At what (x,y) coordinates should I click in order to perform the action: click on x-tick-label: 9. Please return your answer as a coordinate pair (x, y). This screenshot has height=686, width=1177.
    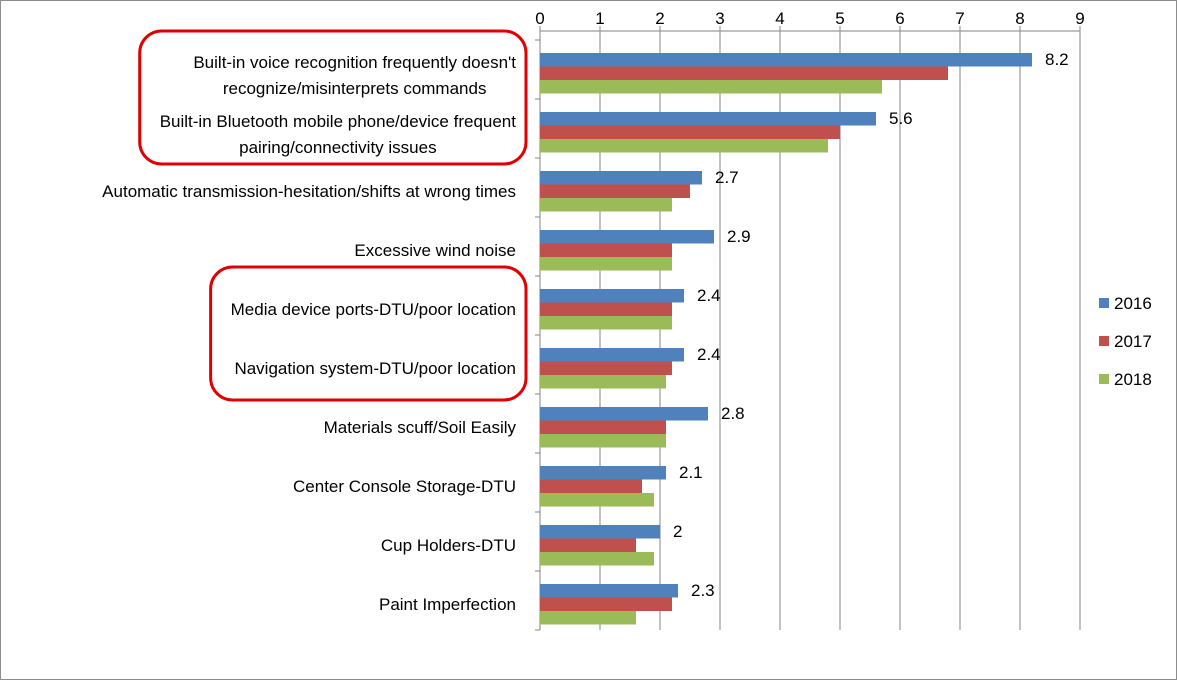
    Looking at the image, I should click on (1079, 18).